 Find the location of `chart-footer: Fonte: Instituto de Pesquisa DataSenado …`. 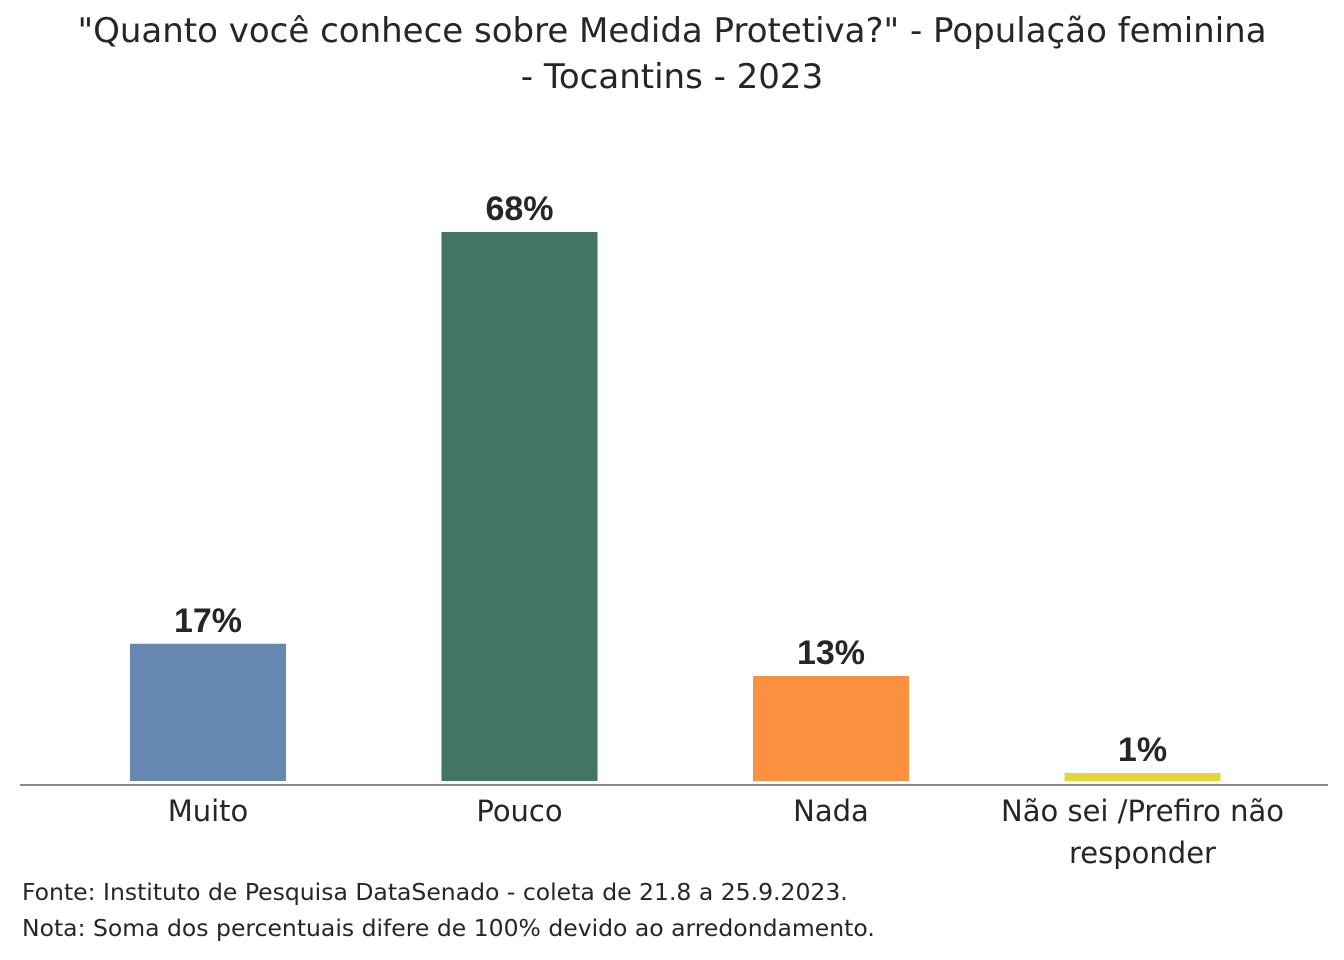

chart-footer: Fonte: Instituto de Pesquisa DataSenado … is located at coordinates (448, 910).